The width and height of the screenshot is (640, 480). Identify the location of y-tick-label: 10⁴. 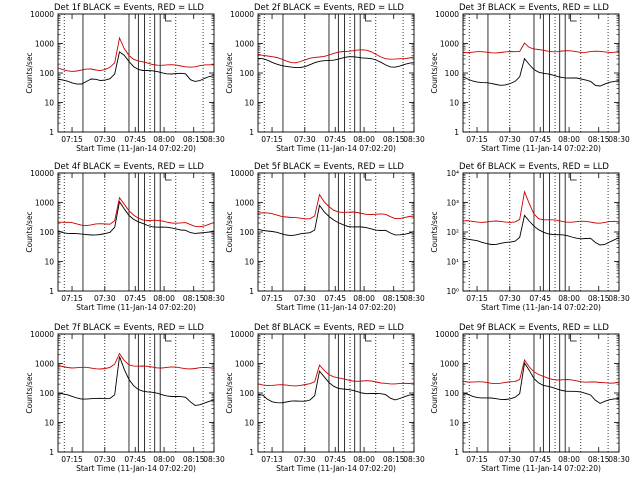
(452, 173).